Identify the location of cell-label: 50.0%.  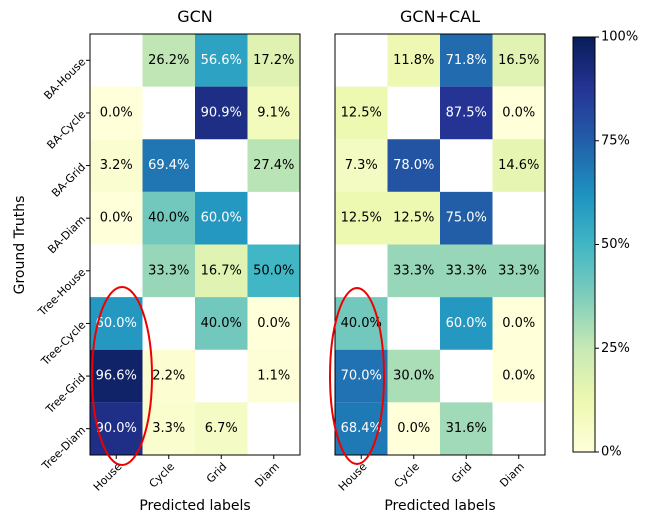
(273, 270).